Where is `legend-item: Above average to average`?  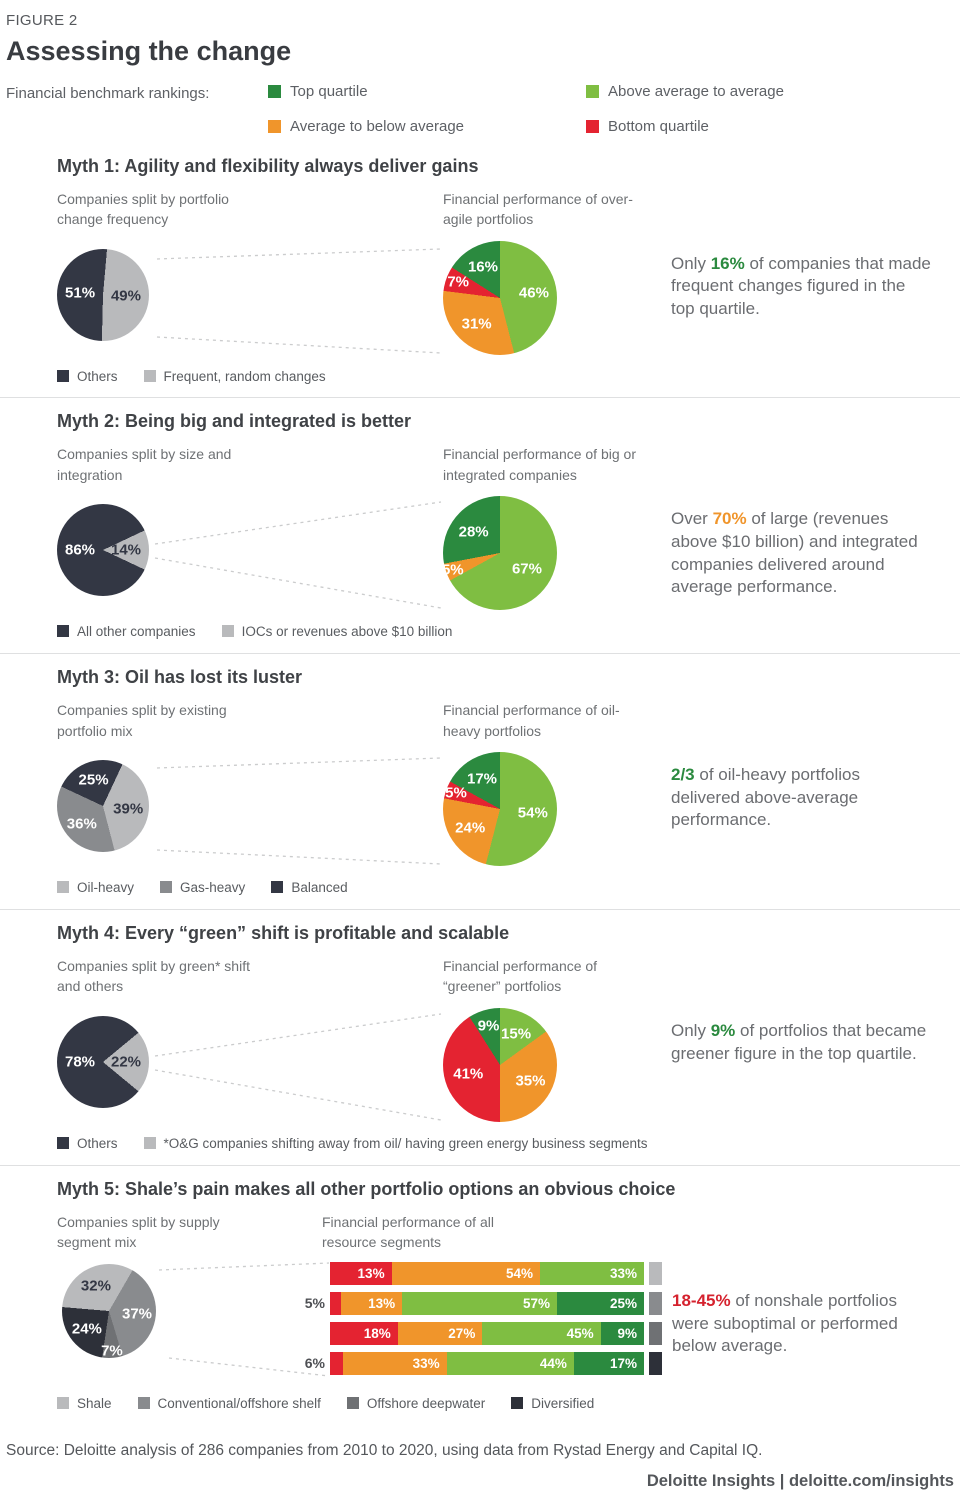 legend-item: Above average to average is located at coordinates (685, 92).